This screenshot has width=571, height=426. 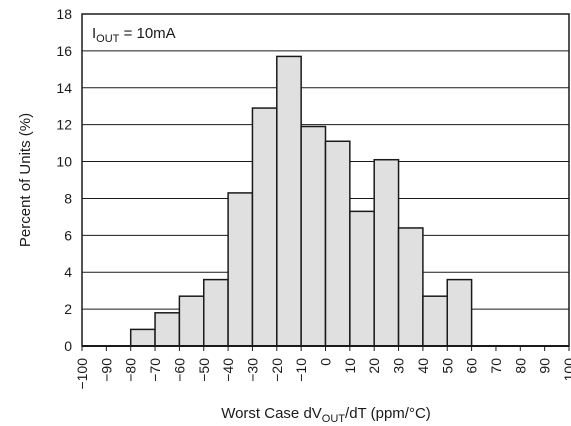 I want to click on x-tick-label: 90, so click(x=545, y=366).